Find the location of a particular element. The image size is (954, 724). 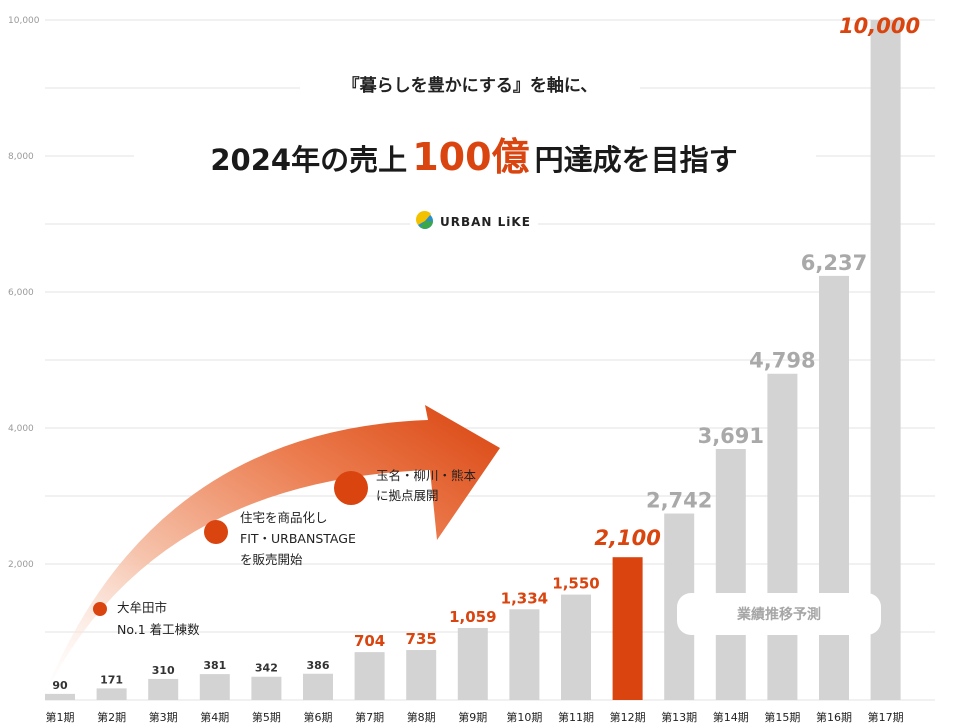

headline-subtitle: 『暮らしを豊かにする』を軸に、 is located at coordinates (470, 85).